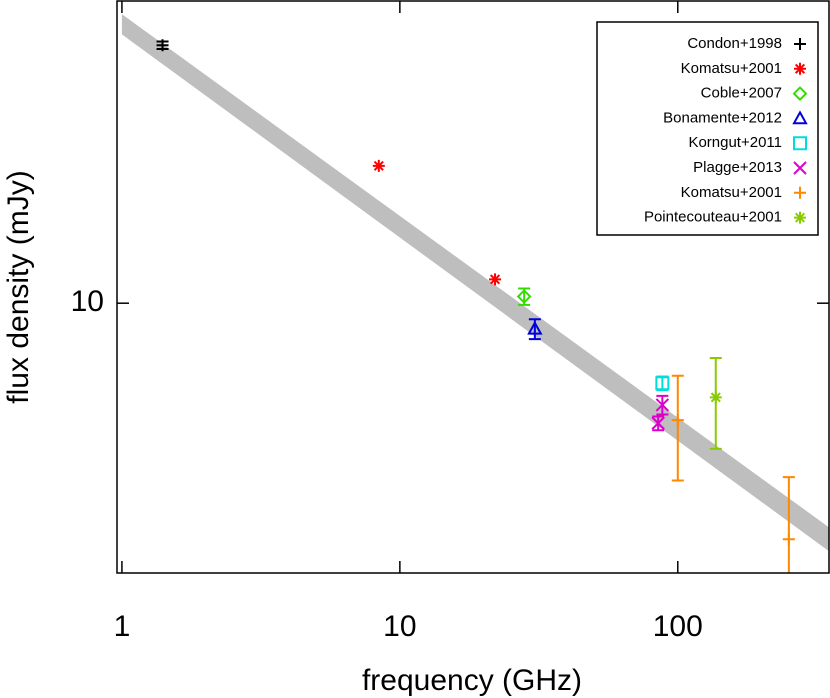  I want to click on x-tick-label: 1, so click(122, 626).